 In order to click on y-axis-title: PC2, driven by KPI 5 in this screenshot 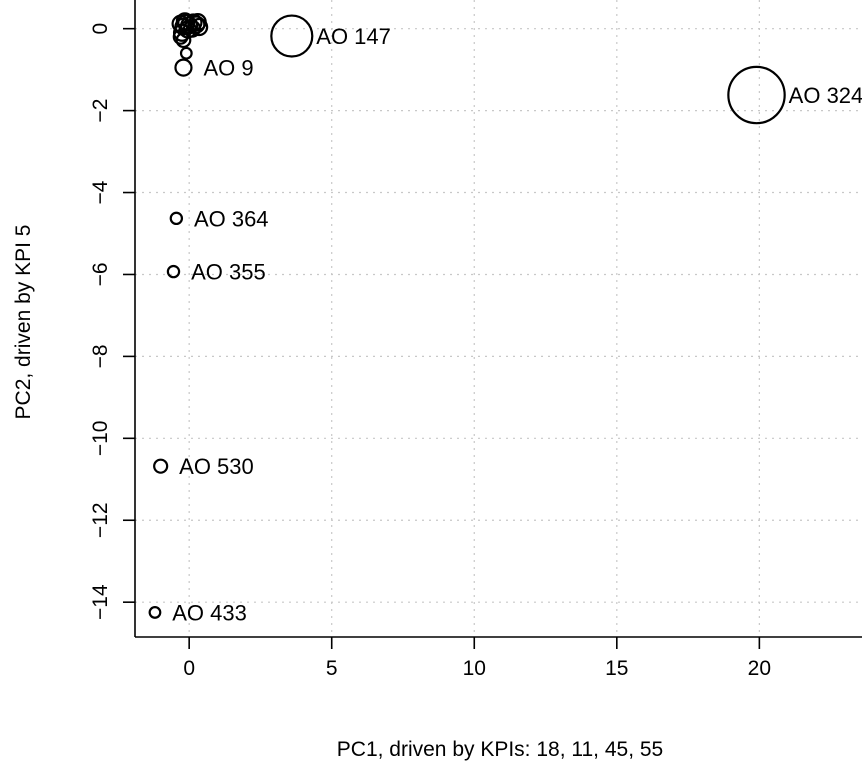, I will do `click(23, 322)`.